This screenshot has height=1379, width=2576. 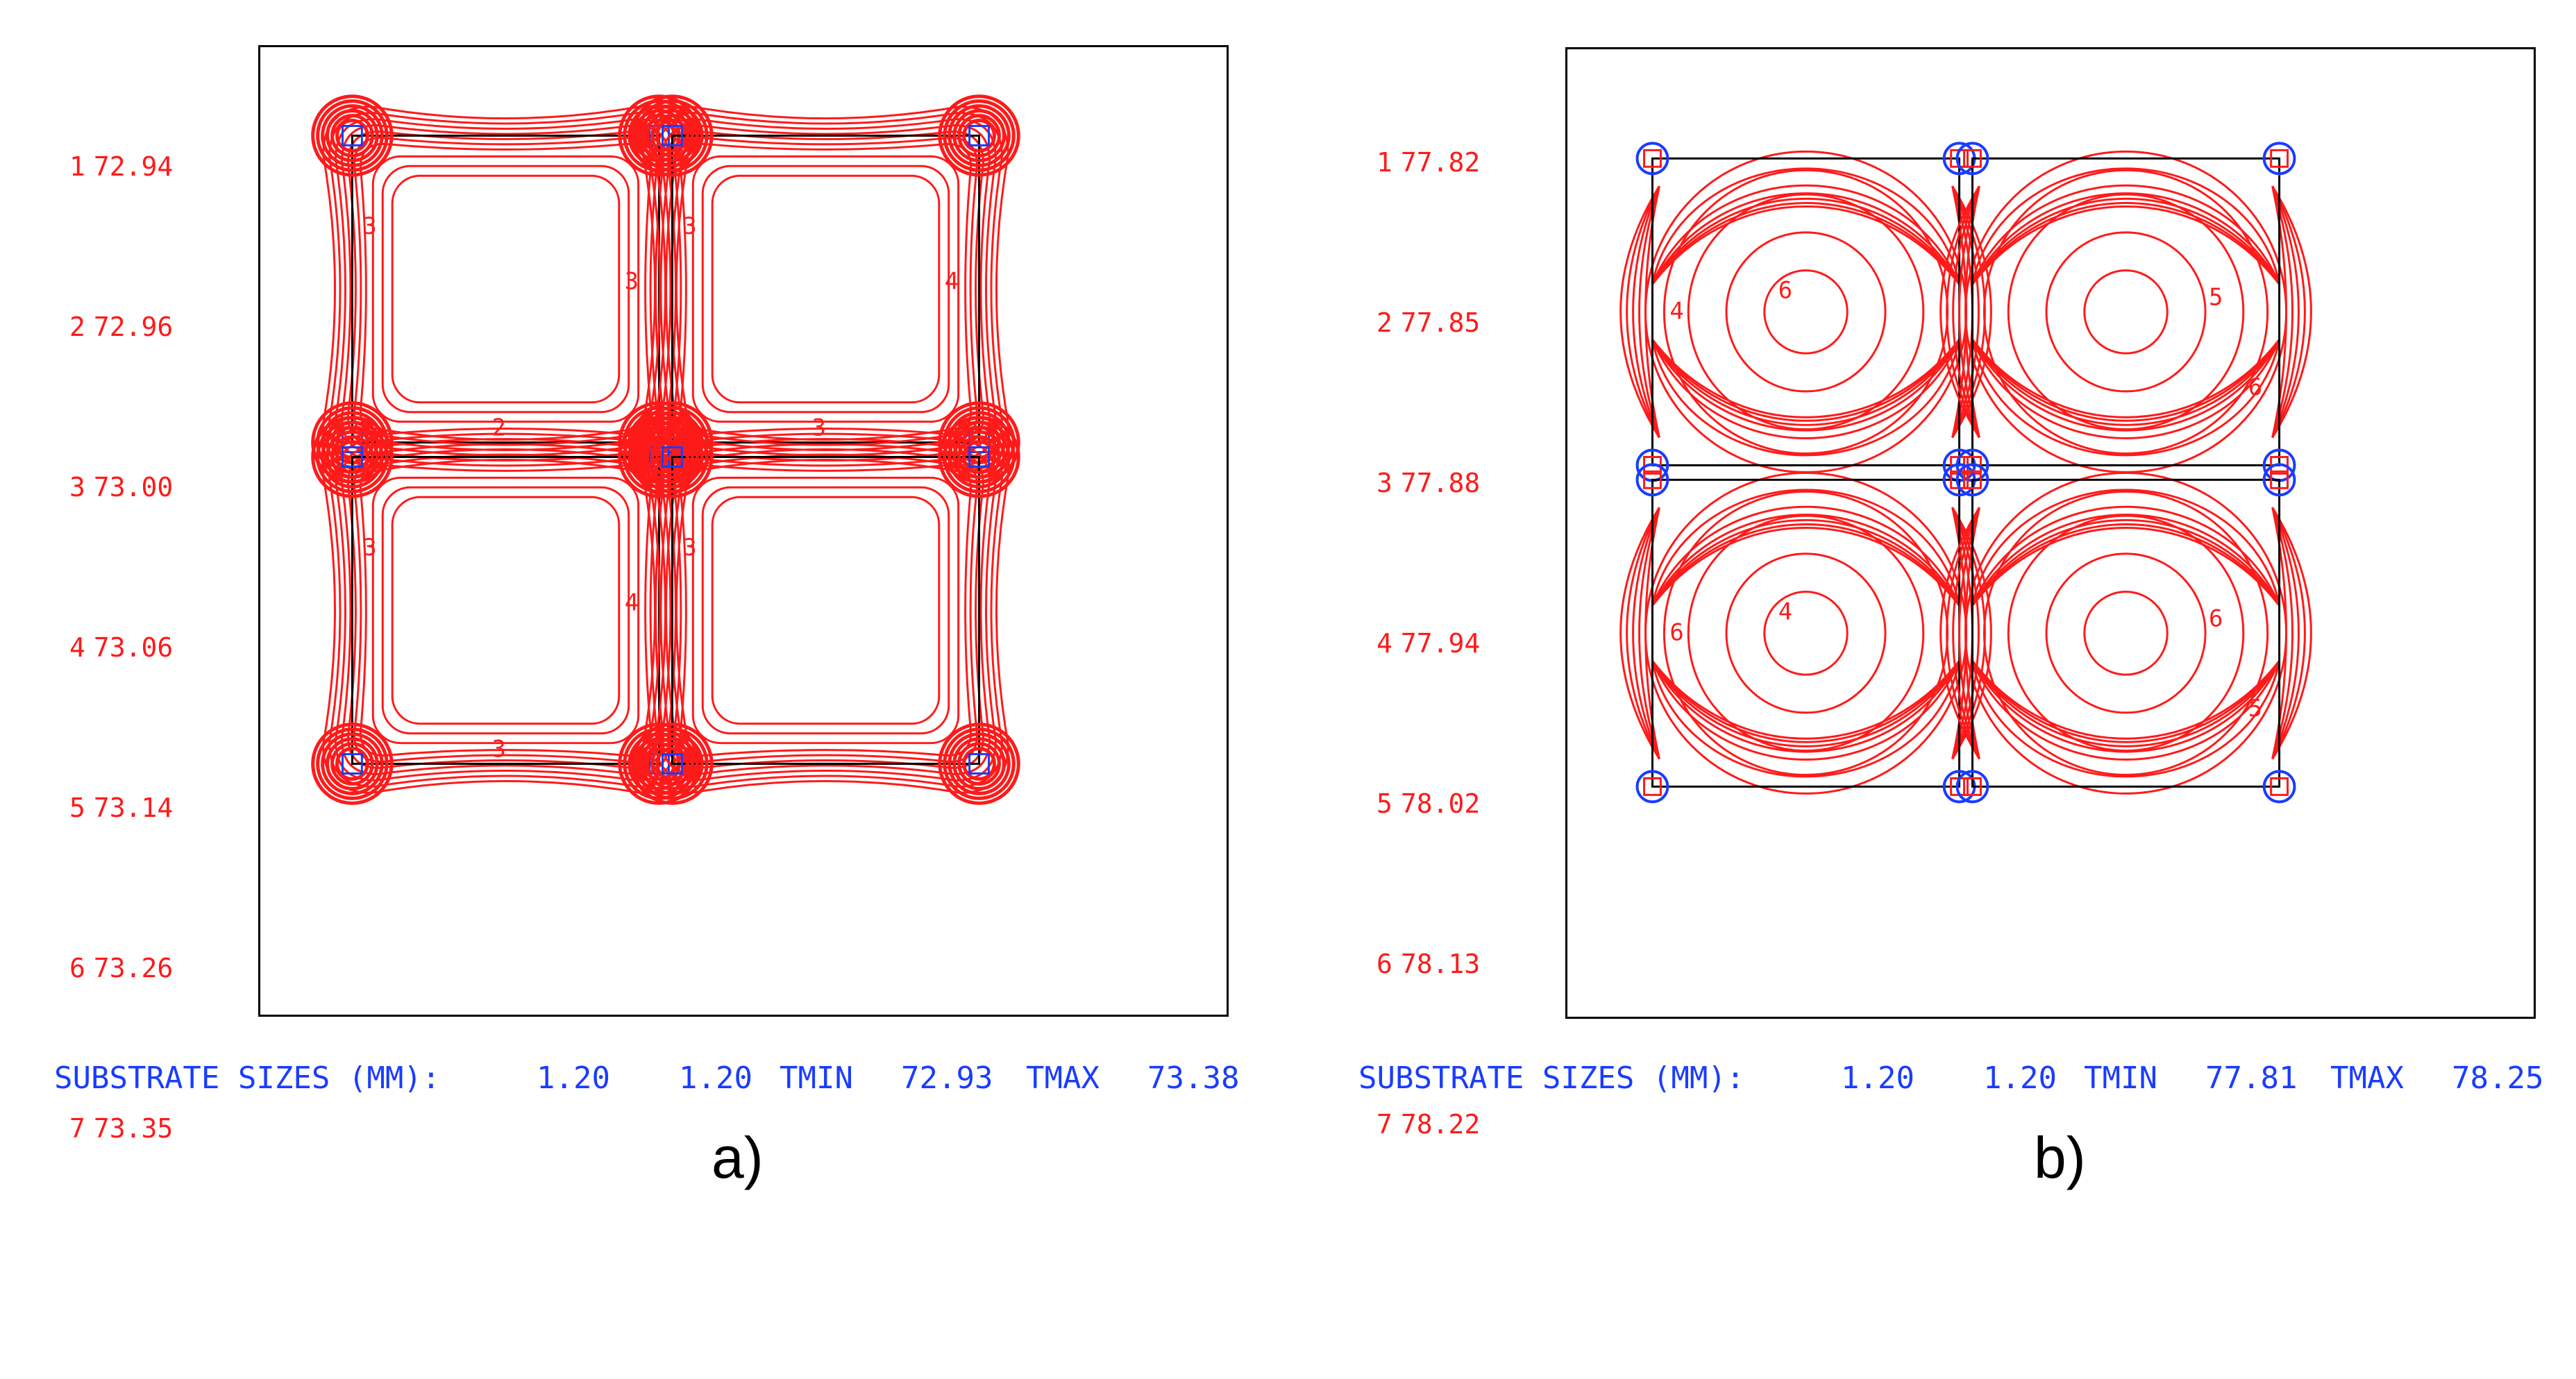 I want to click on tmax-label: TMAX, so click(x=1063, y=1078).